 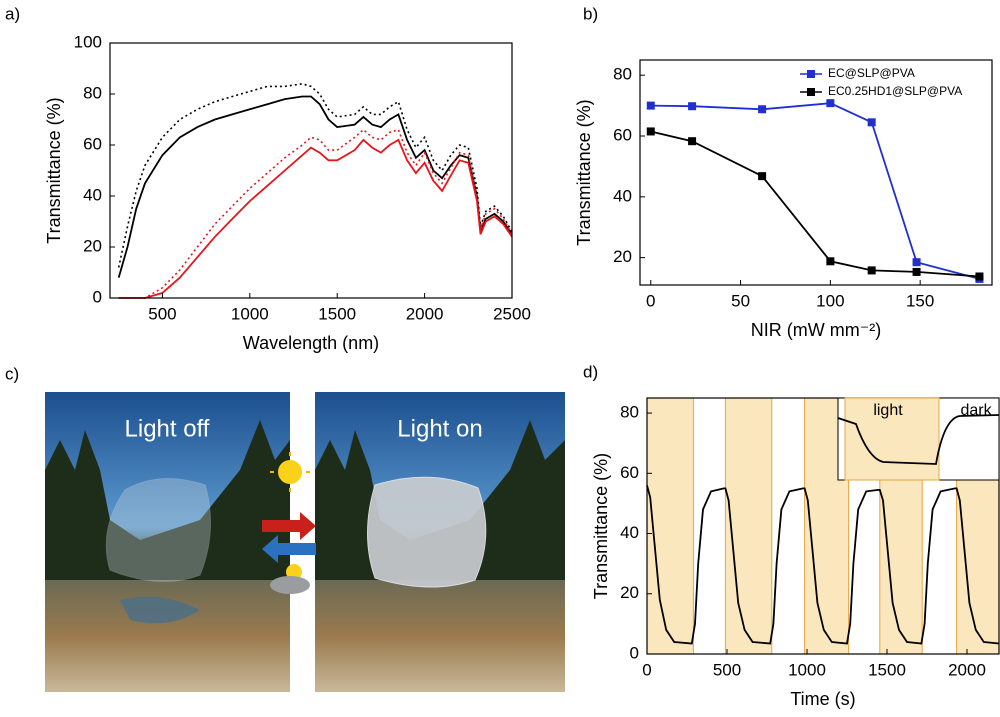 What do you see at coordinates (12, 13) in the screenshot?
I see `panel-label: a)` at bounding box center [12, 13].